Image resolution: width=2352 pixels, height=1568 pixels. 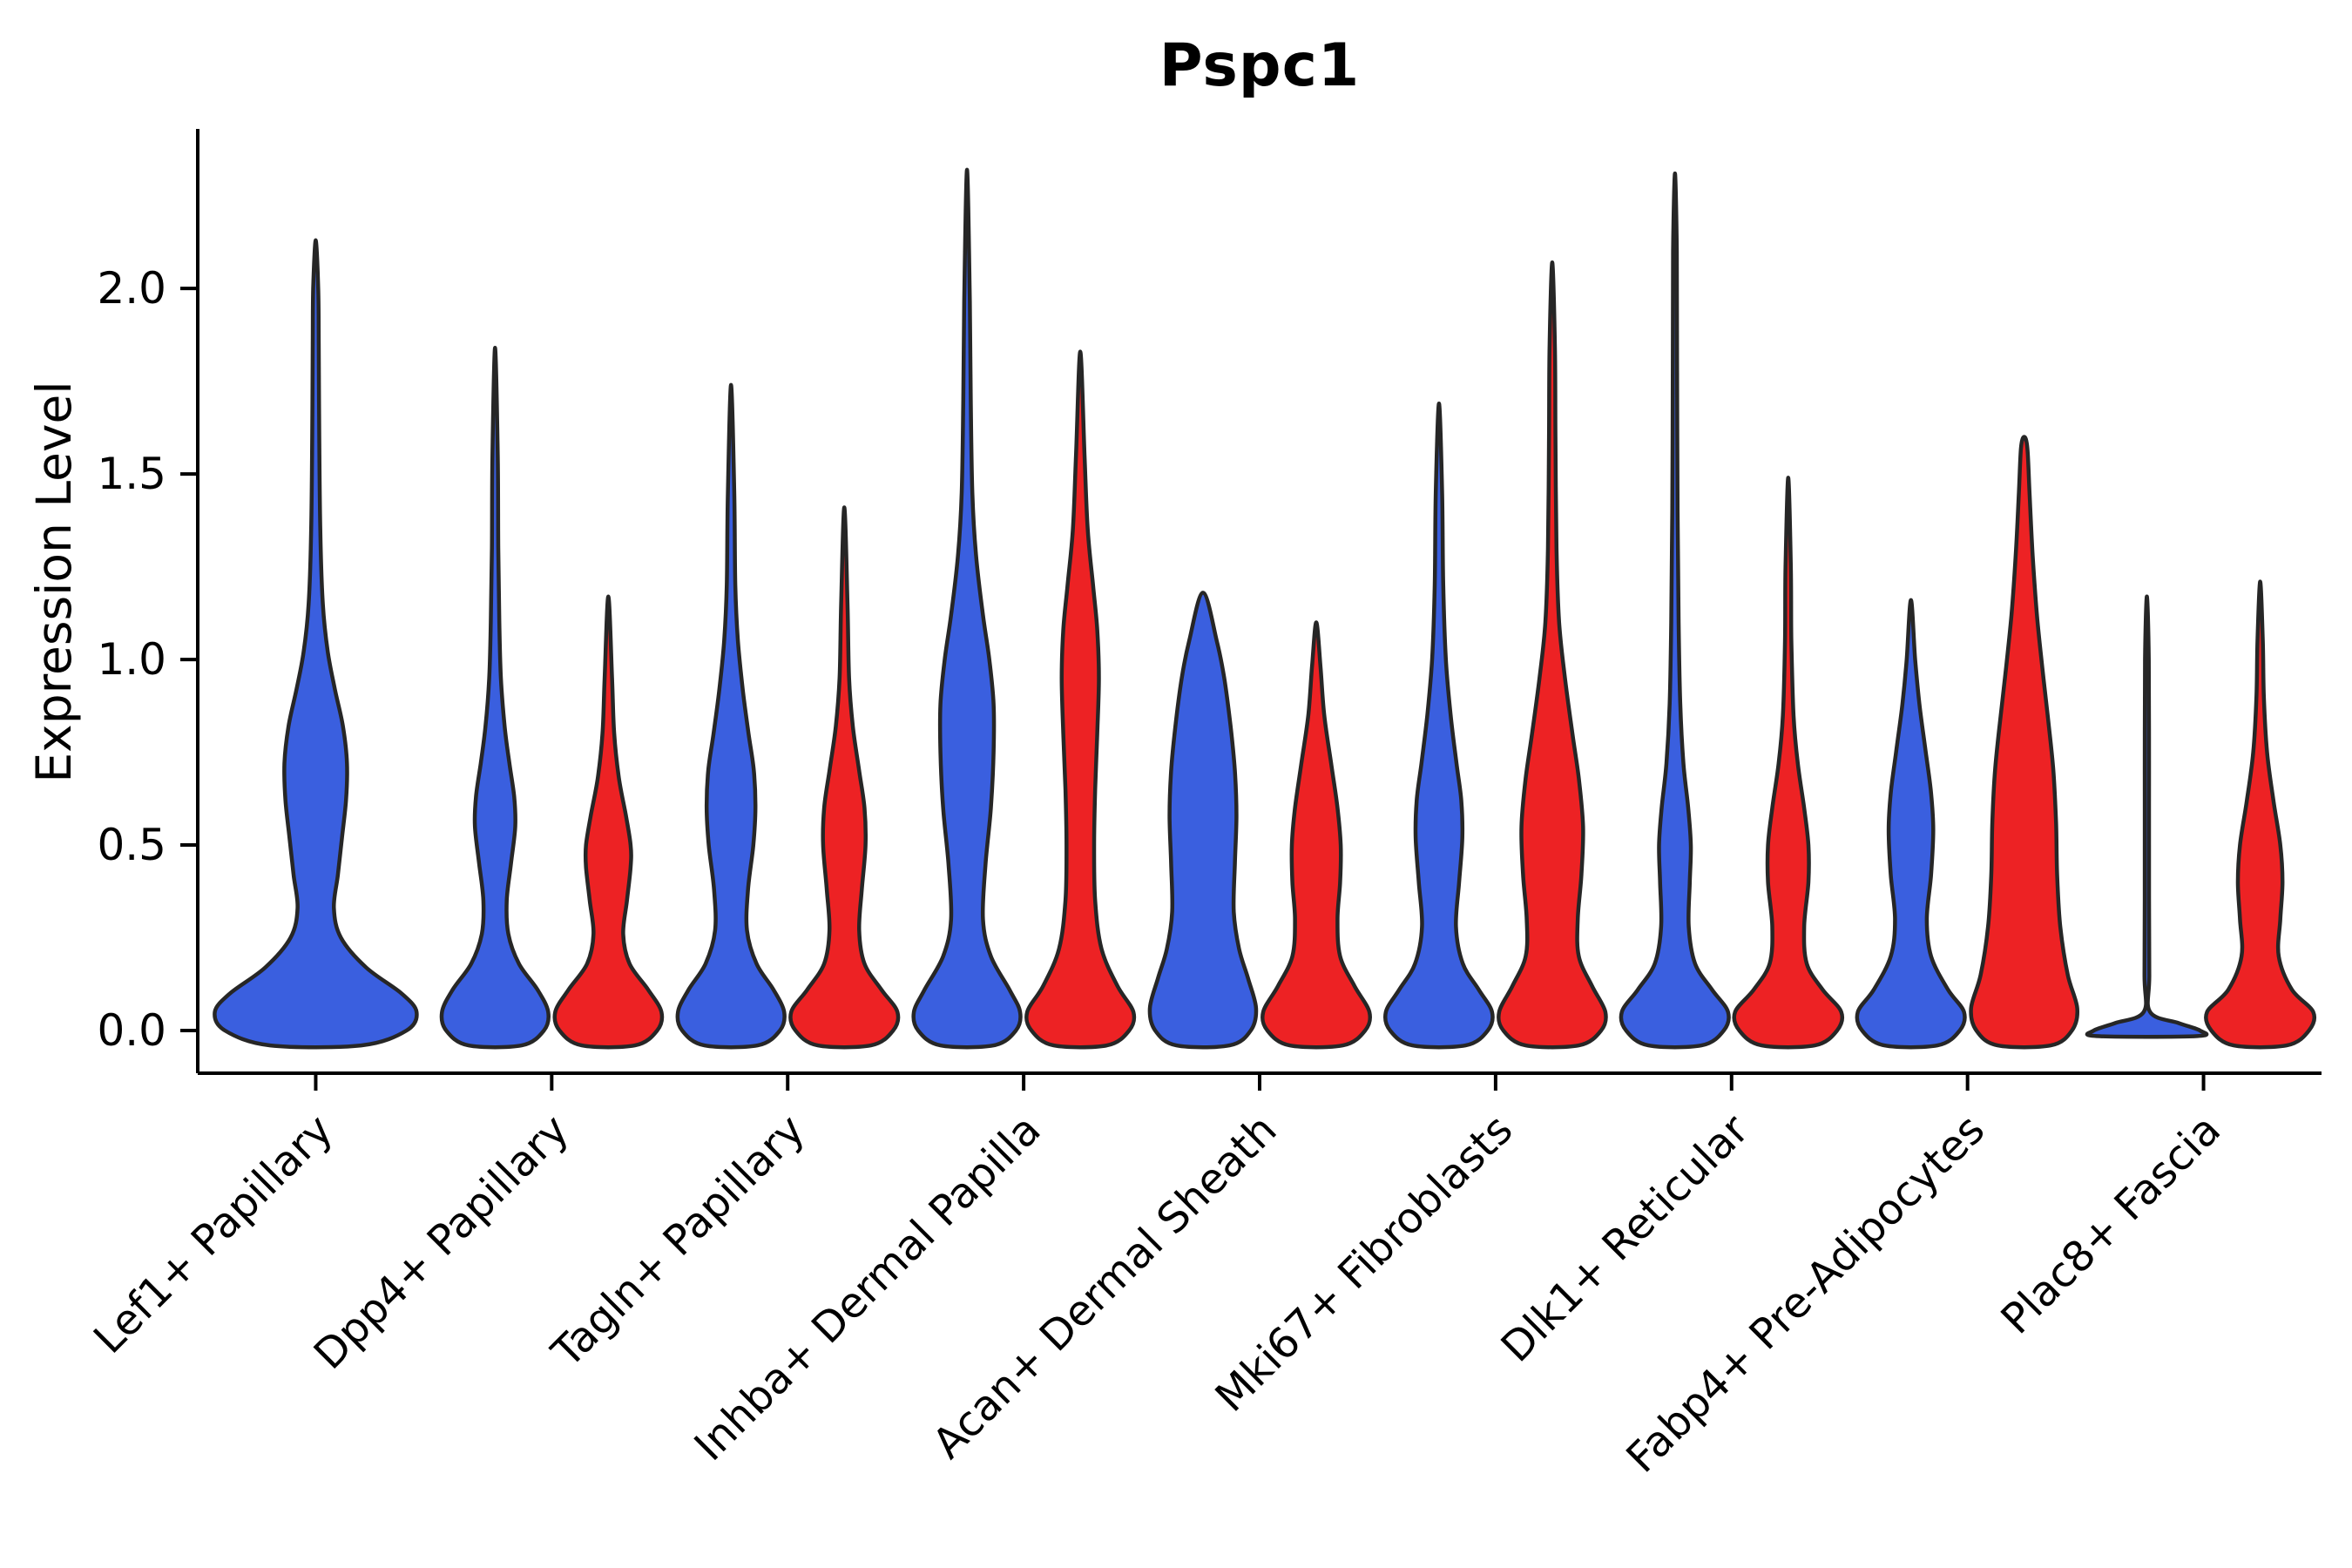 What do you see at coordinates (844, 777) in the screenshot?
I see `violin-tagln-papillary-red` at bounding box center [844, 777].